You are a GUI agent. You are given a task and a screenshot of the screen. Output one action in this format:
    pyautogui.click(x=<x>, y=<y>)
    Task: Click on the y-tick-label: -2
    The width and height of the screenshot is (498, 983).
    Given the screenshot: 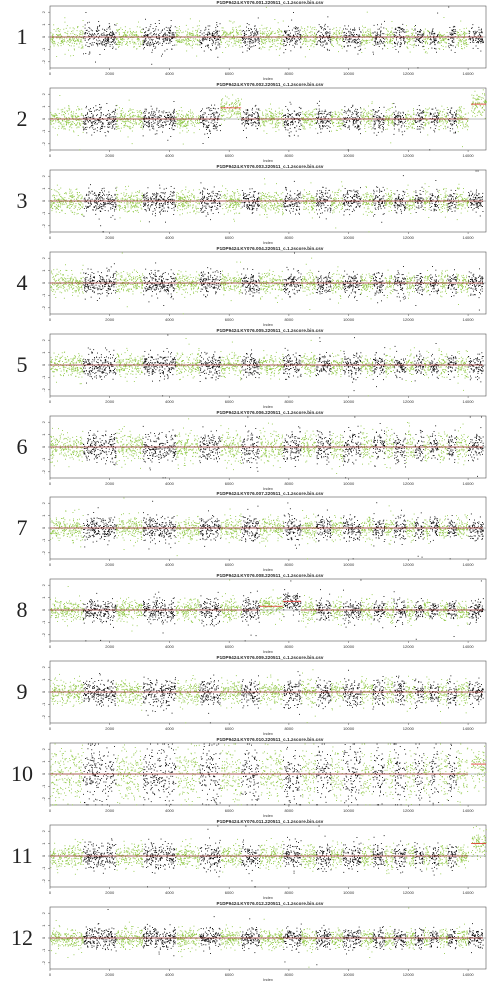 What is the action you would take?
    pyautogui.click(x=43, y=143)
    